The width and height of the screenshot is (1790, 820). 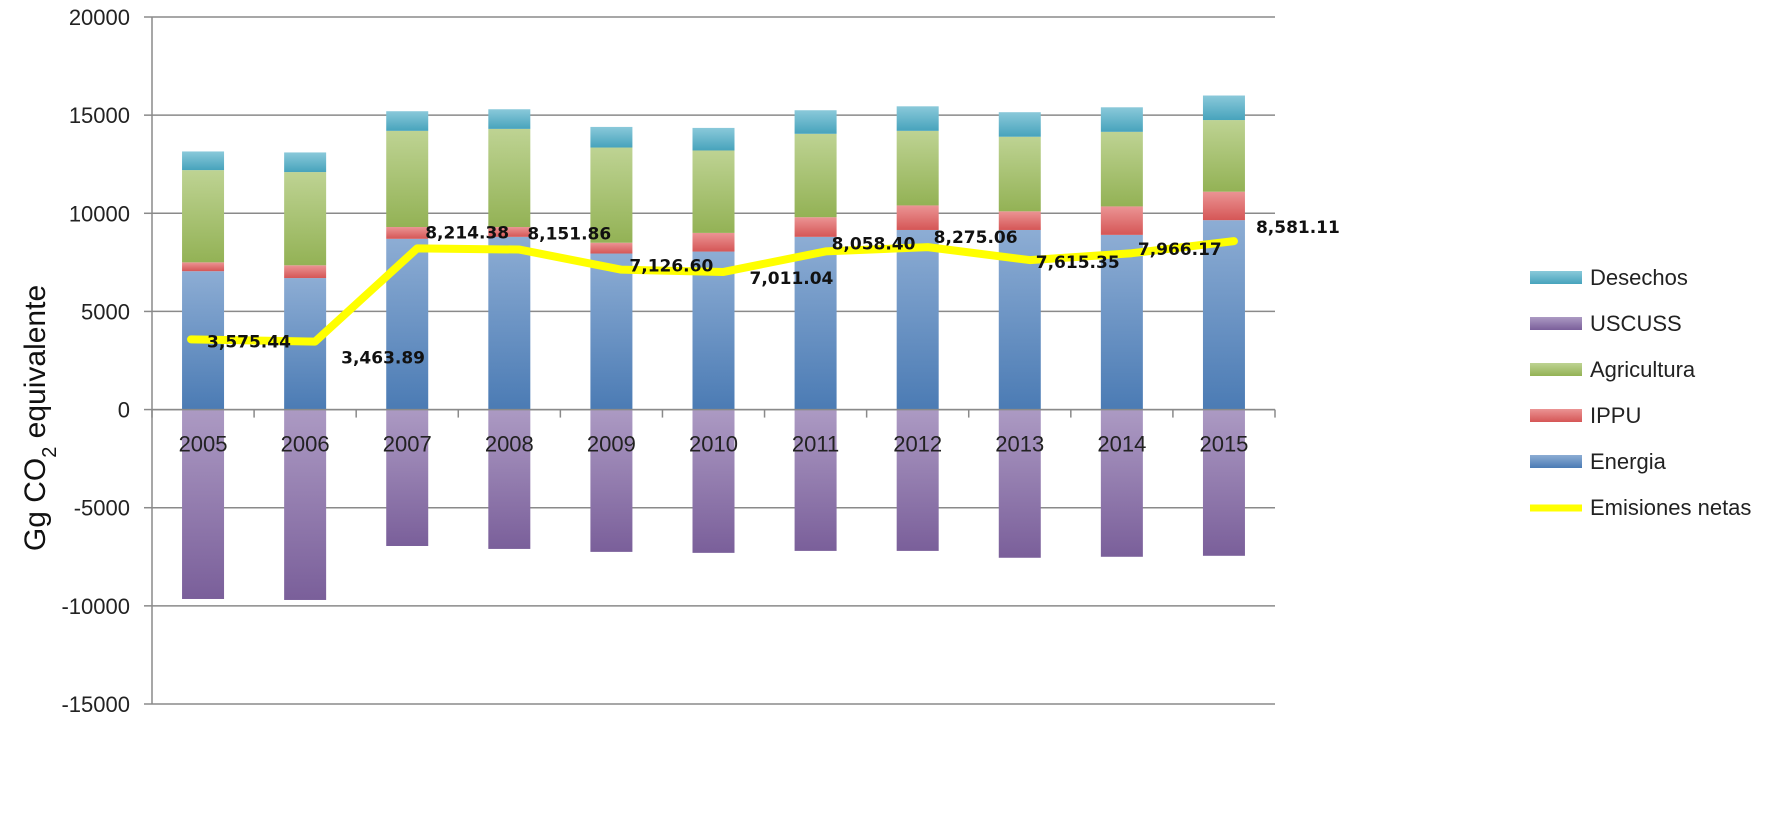 I want to click on bar-energia-2011, so click(x=815, y=323).